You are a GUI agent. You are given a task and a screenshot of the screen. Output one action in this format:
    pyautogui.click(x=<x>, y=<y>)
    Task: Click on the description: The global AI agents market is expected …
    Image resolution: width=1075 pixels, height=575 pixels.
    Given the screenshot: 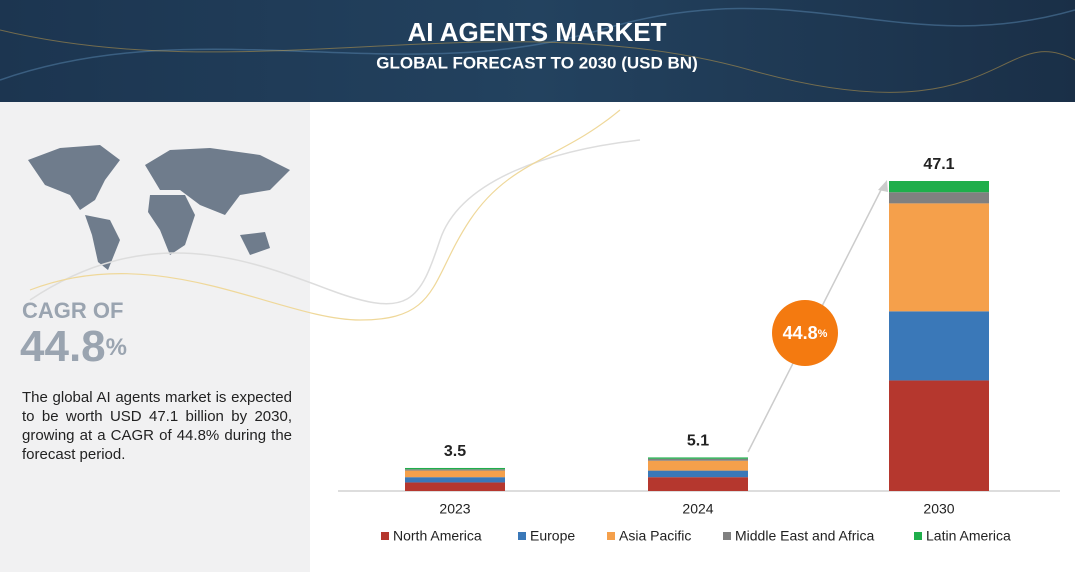 What is the action you would take?
    pyautogui.click(x=157, y=426)
    